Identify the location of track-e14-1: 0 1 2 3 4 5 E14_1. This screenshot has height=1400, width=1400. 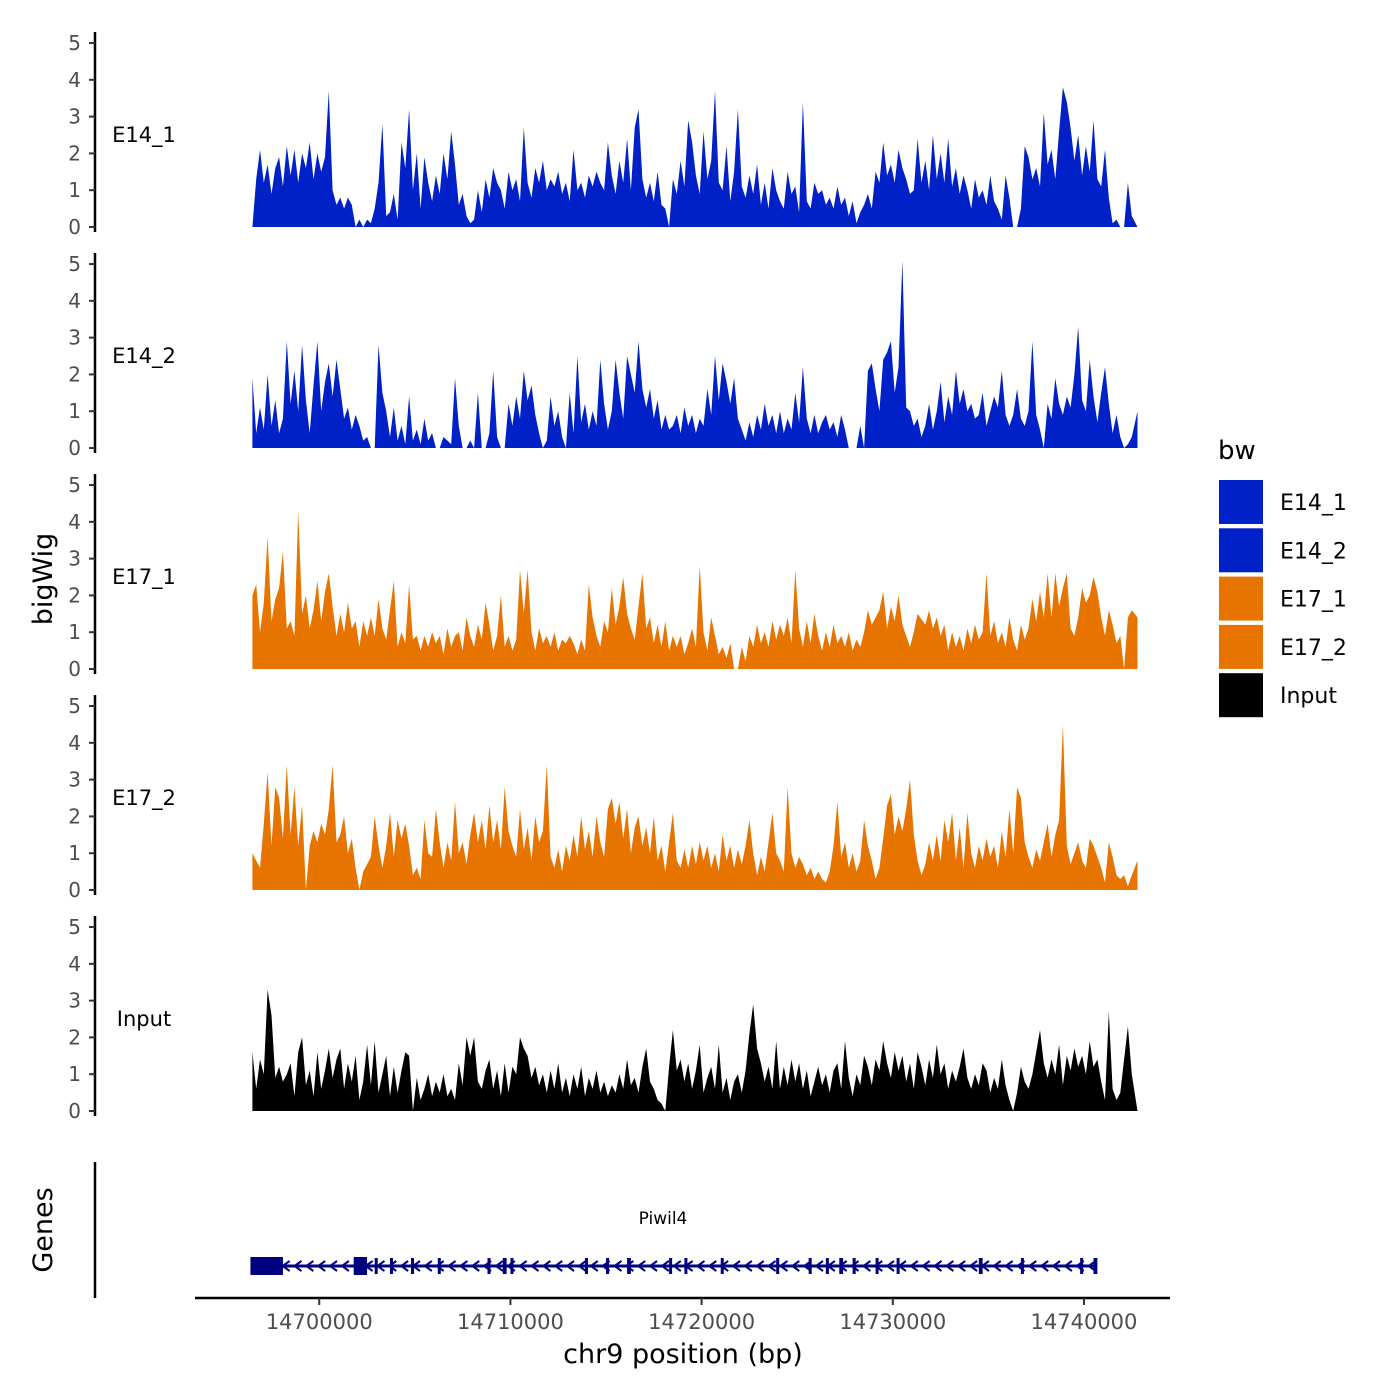
(603, 135).